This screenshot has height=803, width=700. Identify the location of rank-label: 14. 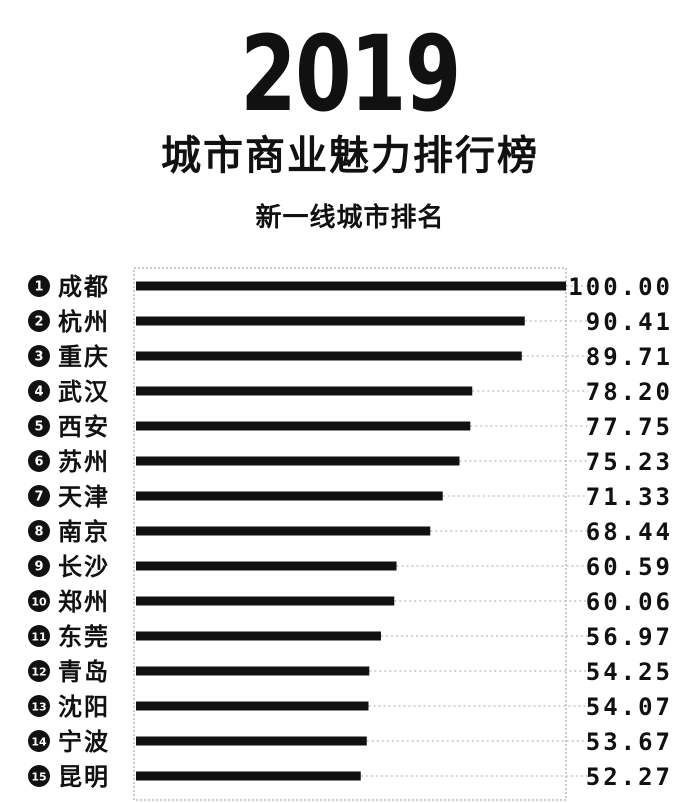
(39, 742).